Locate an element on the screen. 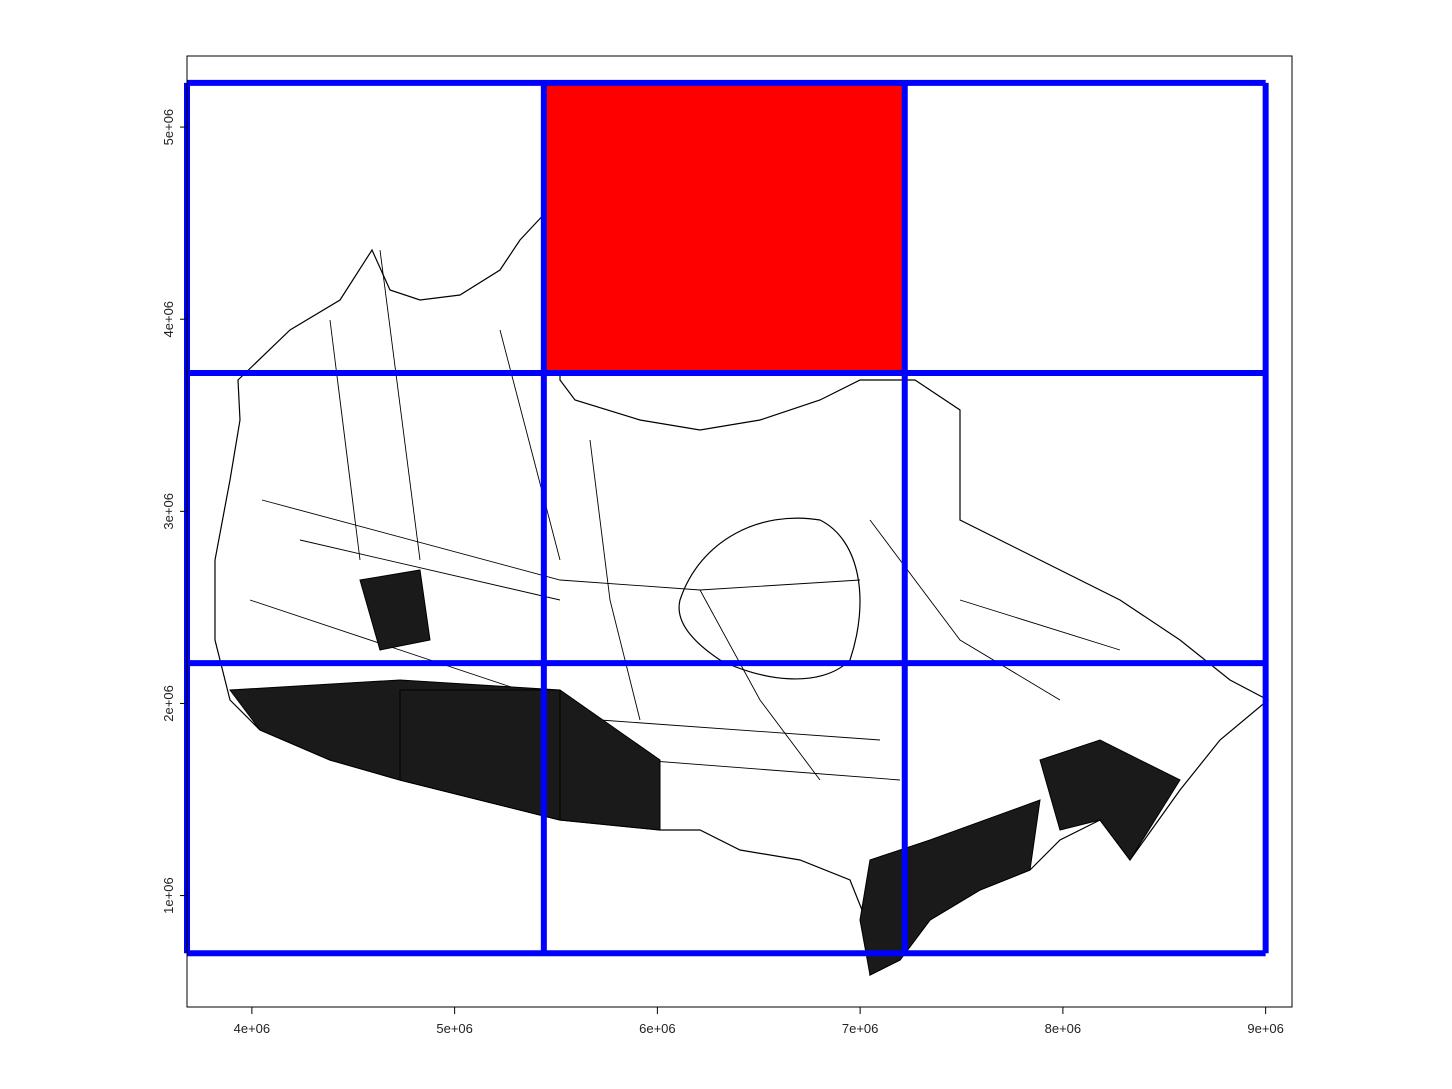  y-tick-label: 5e+06 is located at coordinates (168, 127).